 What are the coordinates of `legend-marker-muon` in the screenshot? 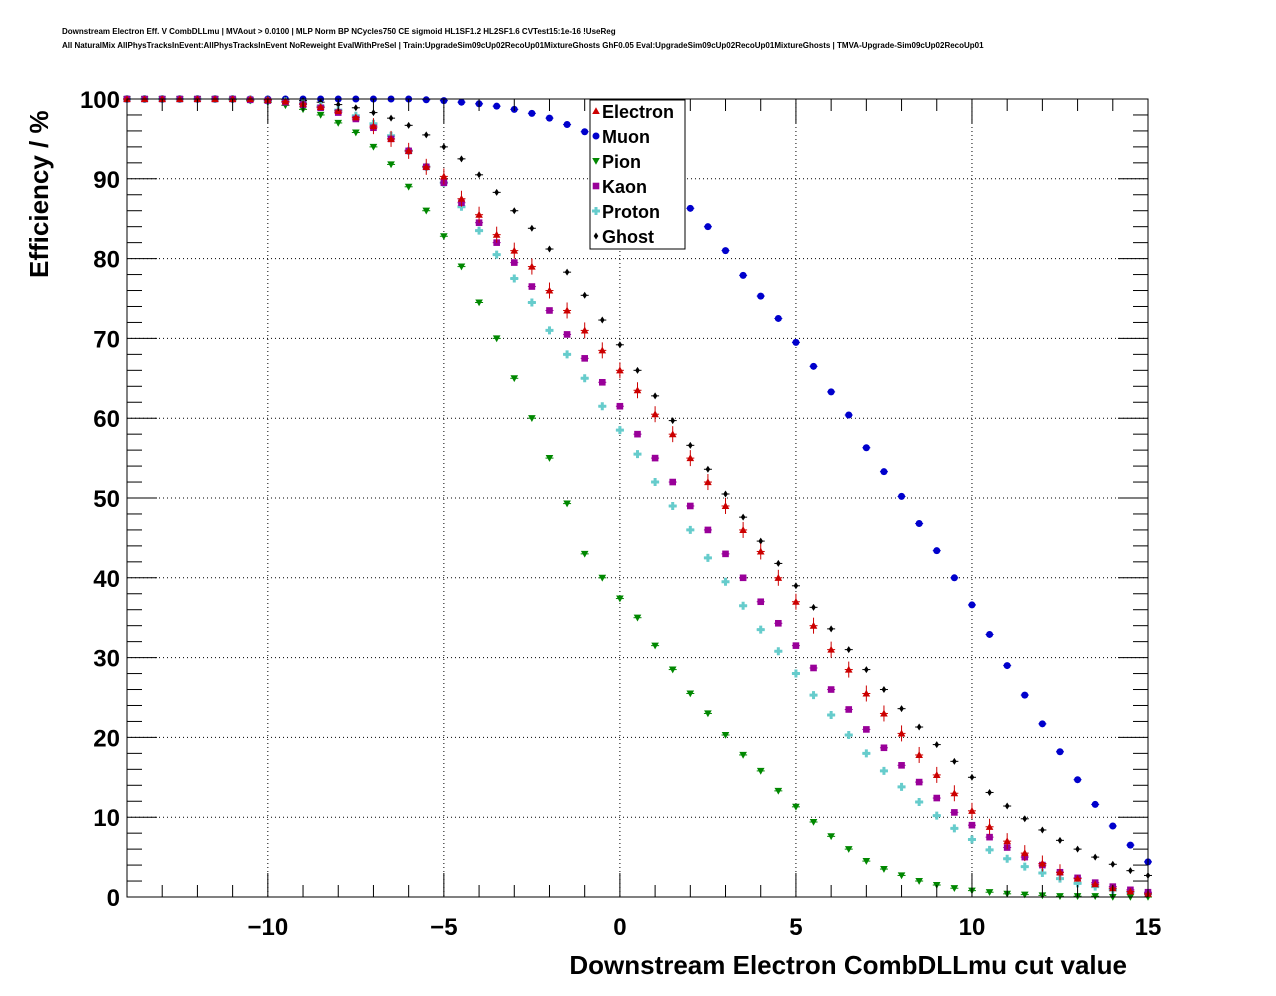 It's located at (596, 136).